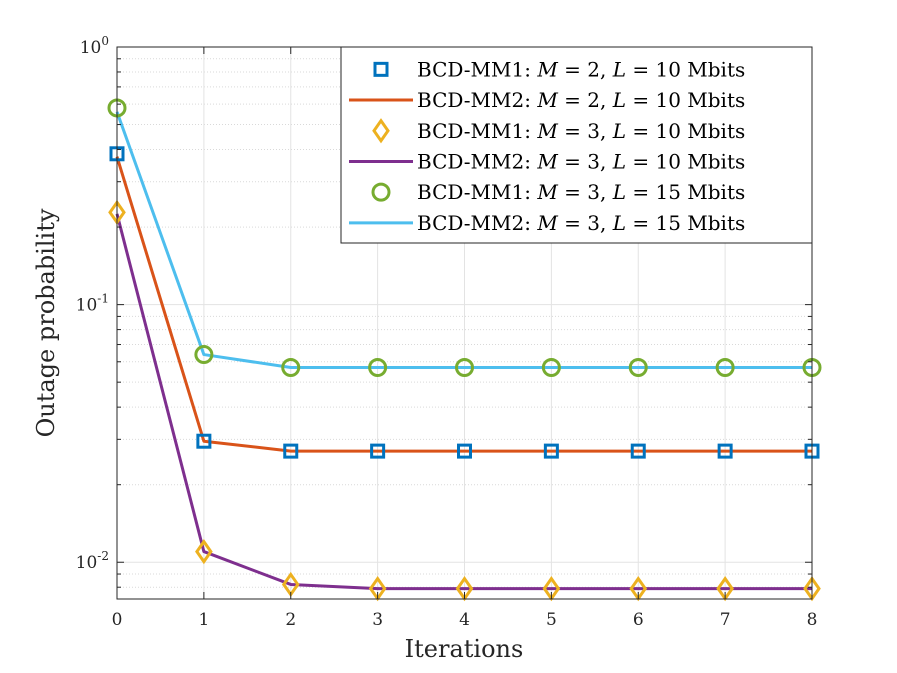 This screenshot has width=897, height=673. What do you see at coordinates (94, 46) in the screenshot?
I see `y-tick-label: 10⁰` at bounding box center [94, 46].